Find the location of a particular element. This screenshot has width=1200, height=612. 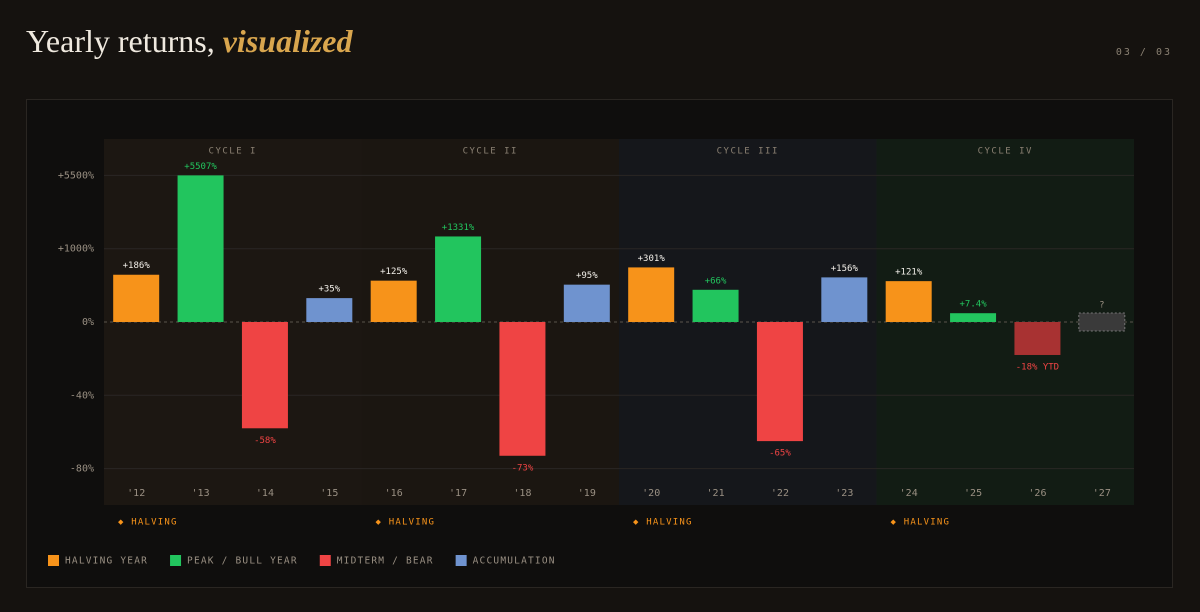

x-tick-label: '23 is located at coordinates (844, 493).